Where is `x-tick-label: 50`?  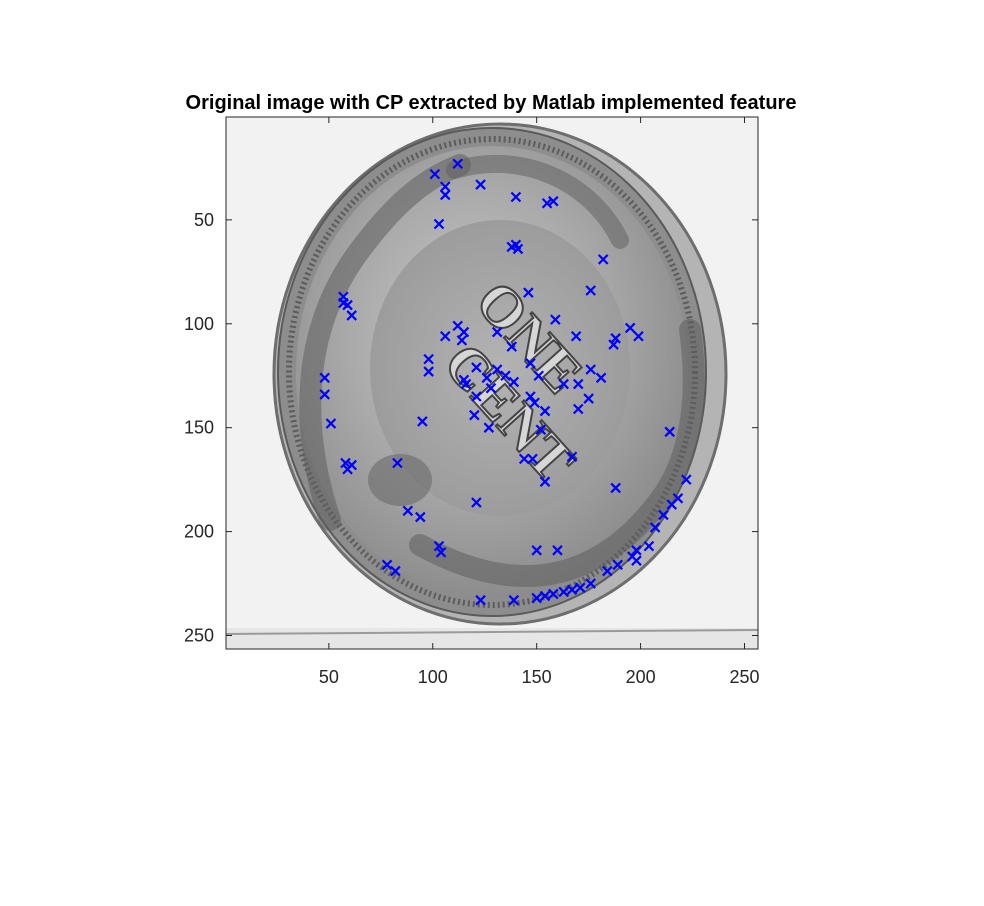 x-tick-label: 50 is located at coordinates (329, 677).